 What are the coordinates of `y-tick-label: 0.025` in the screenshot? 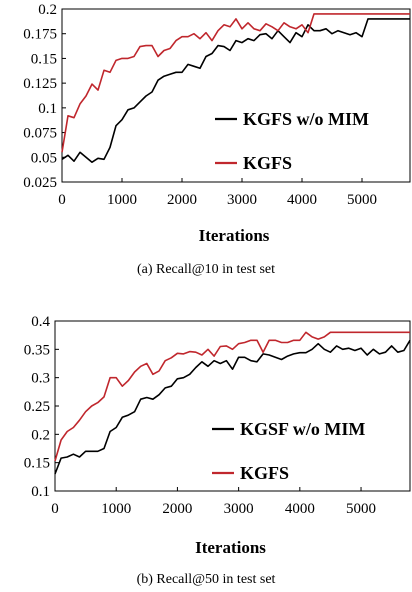 It's located at (40, 183).